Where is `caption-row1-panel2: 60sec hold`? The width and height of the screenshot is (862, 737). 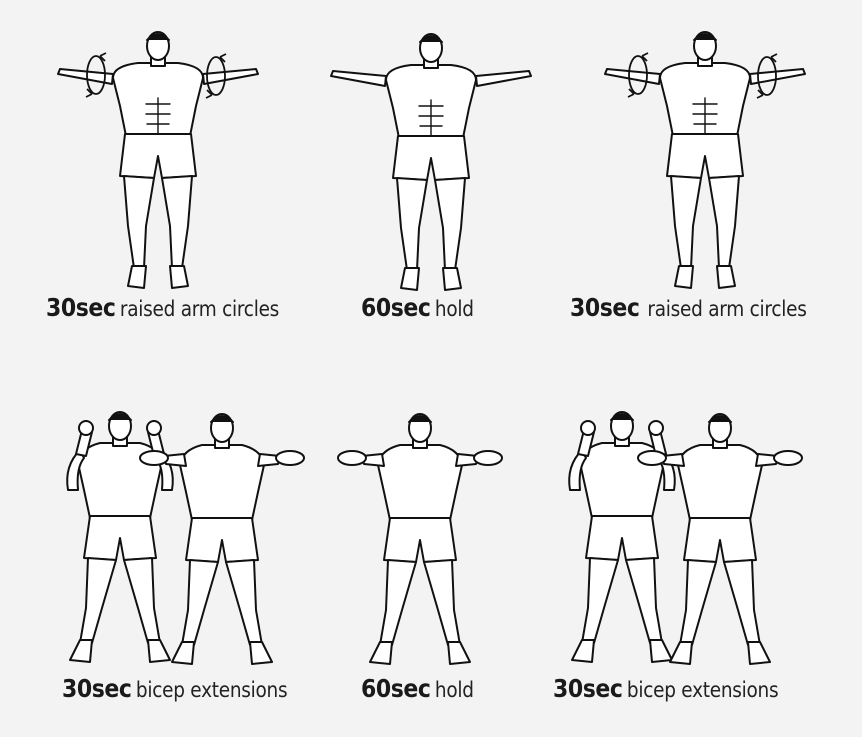
caption-row1-panel2: 60sec hold is located at coordinates (417, 307).